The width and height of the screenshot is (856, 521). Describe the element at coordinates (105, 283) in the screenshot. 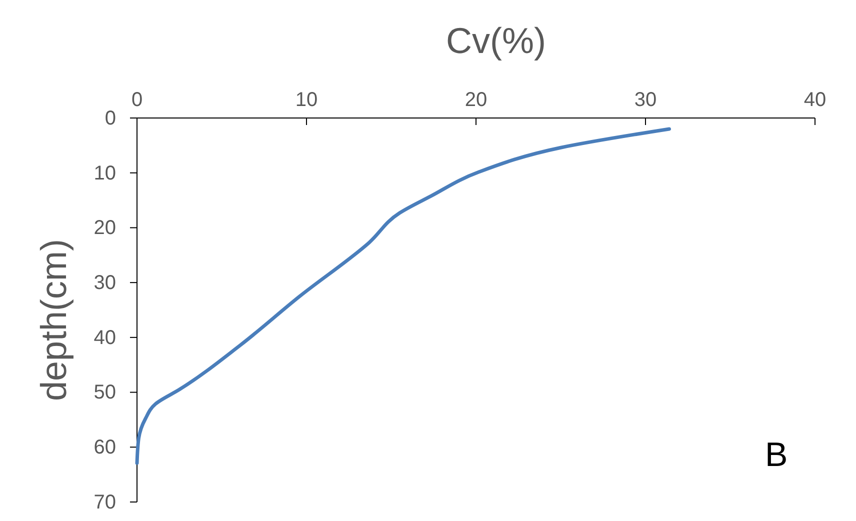

I see `y-tick-label: 30` at that location.